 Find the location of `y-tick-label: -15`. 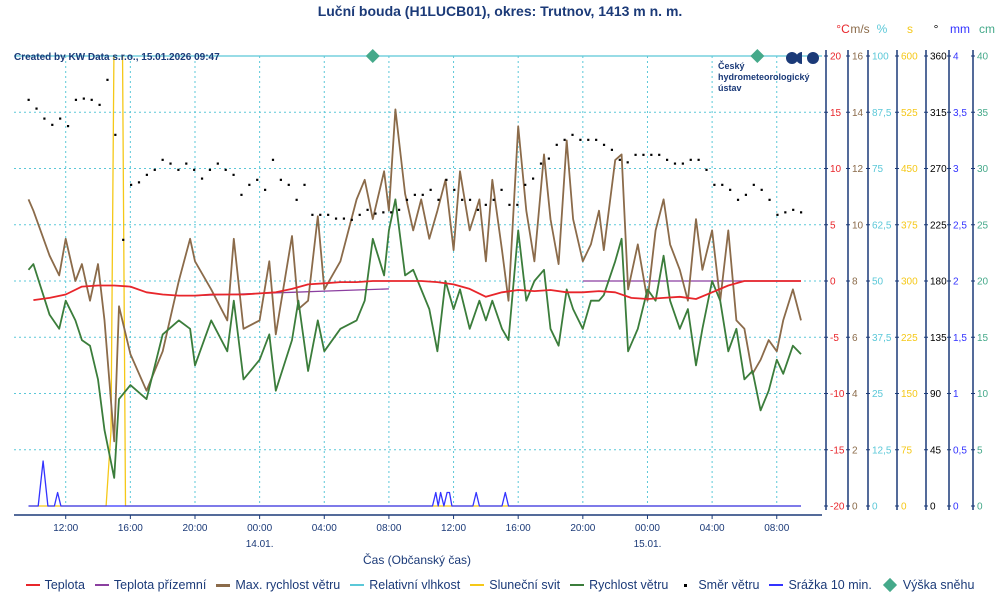

y-tick-label: -15 is located at coordinates (837, 450).